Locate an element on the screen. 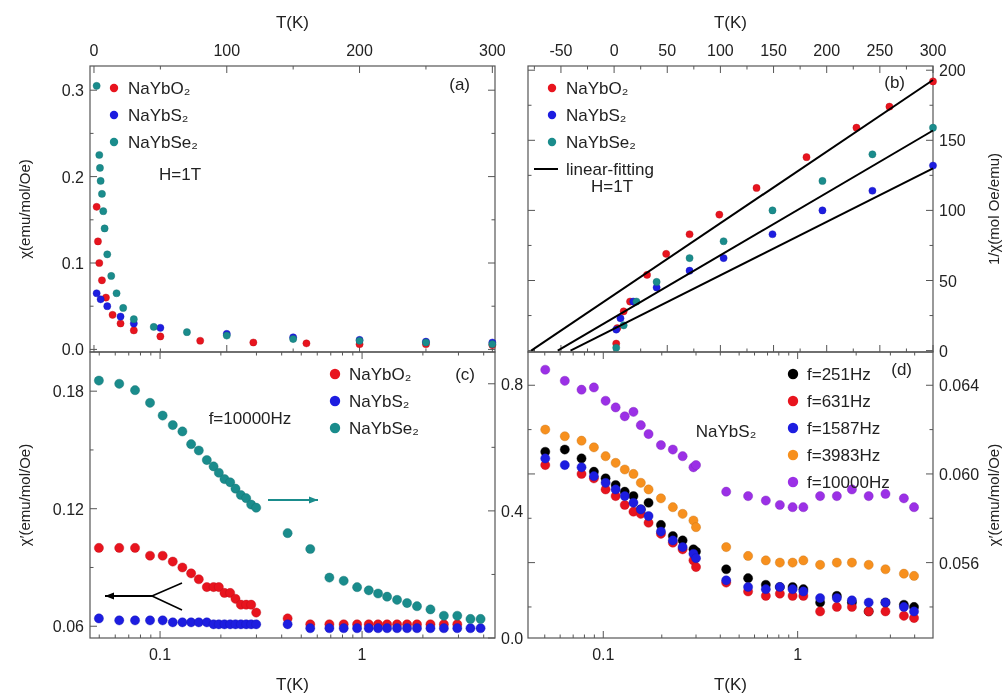  y-tick-label: 0.3 is located at coordinates (73, 91).